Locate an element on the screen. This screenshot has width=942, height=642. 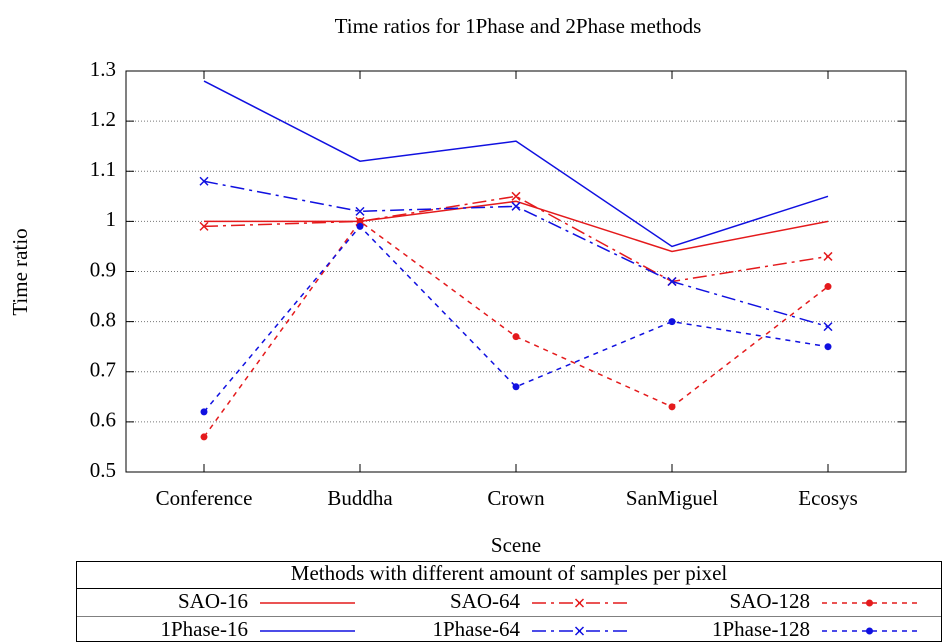
legend-label: 1Phase-128 is located at coordinates (761, 629).